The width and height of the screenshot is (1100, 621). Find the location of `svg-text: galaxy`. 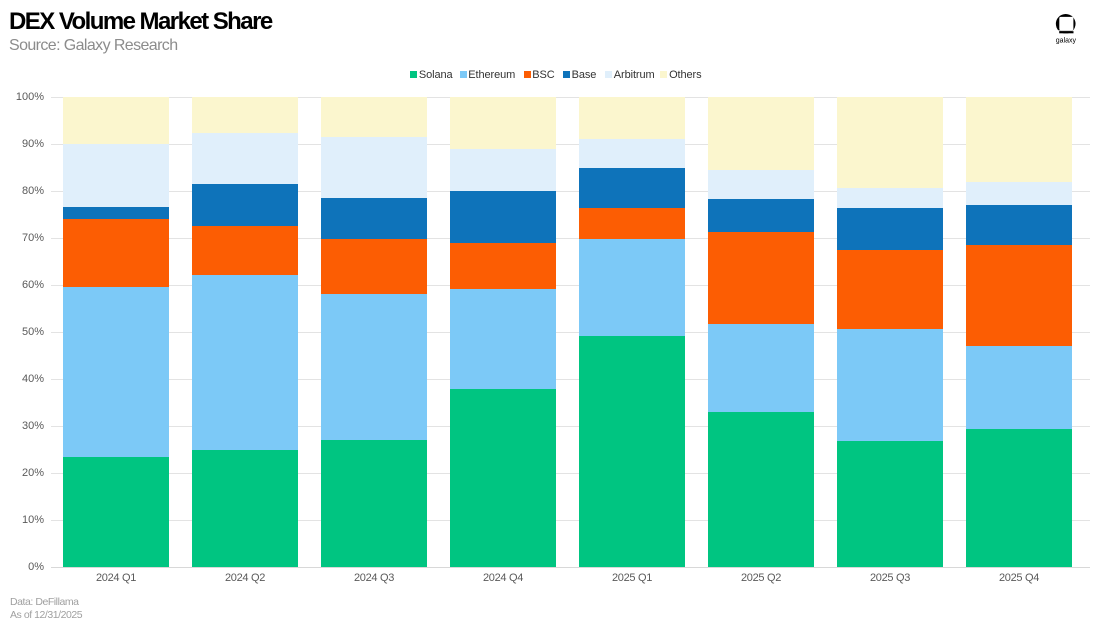

svg-text: galaxy is located at coordinates (1066, 41).